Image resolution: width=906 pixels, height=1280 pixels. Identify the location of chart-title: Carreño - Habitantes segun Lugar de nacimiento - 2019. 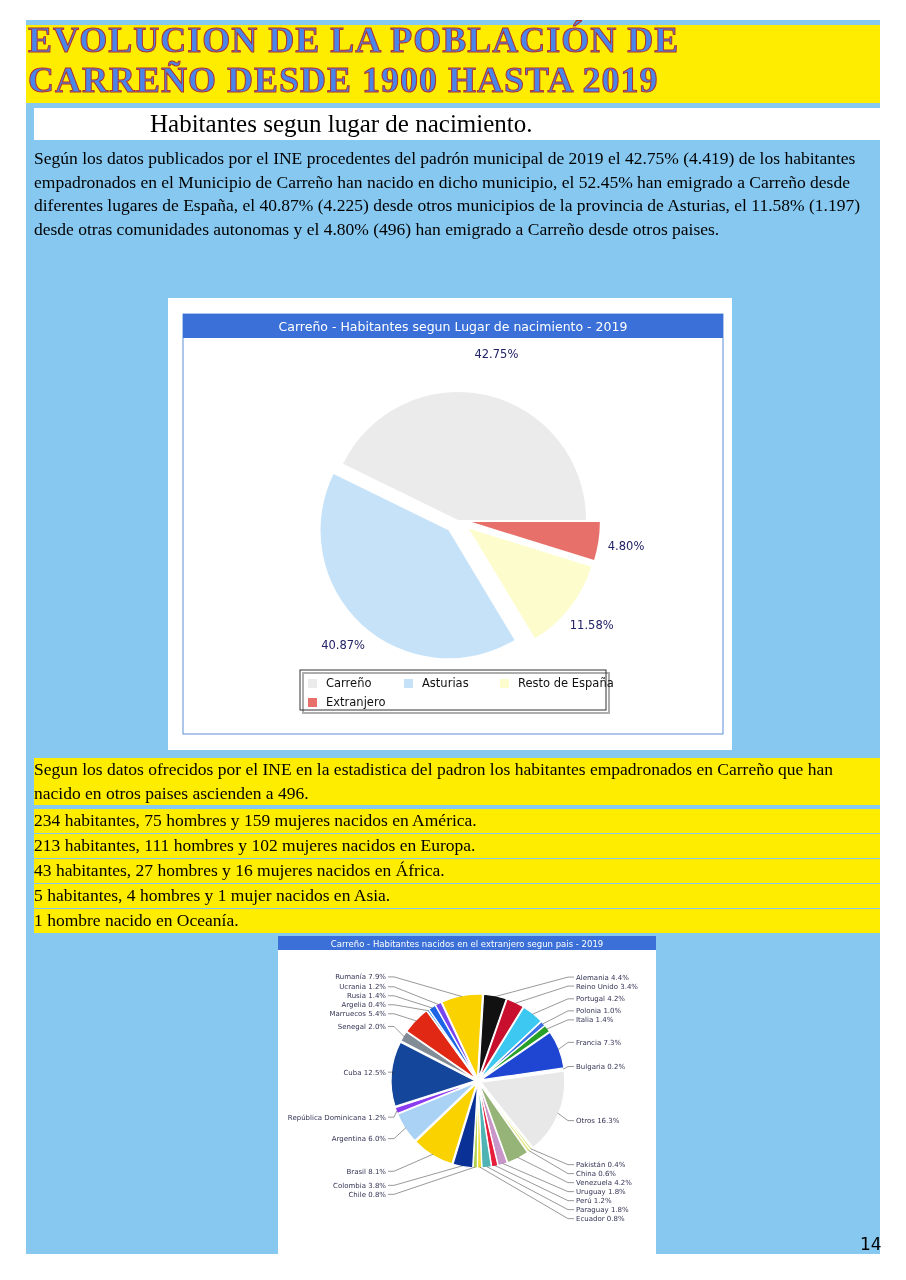
(453, 326).